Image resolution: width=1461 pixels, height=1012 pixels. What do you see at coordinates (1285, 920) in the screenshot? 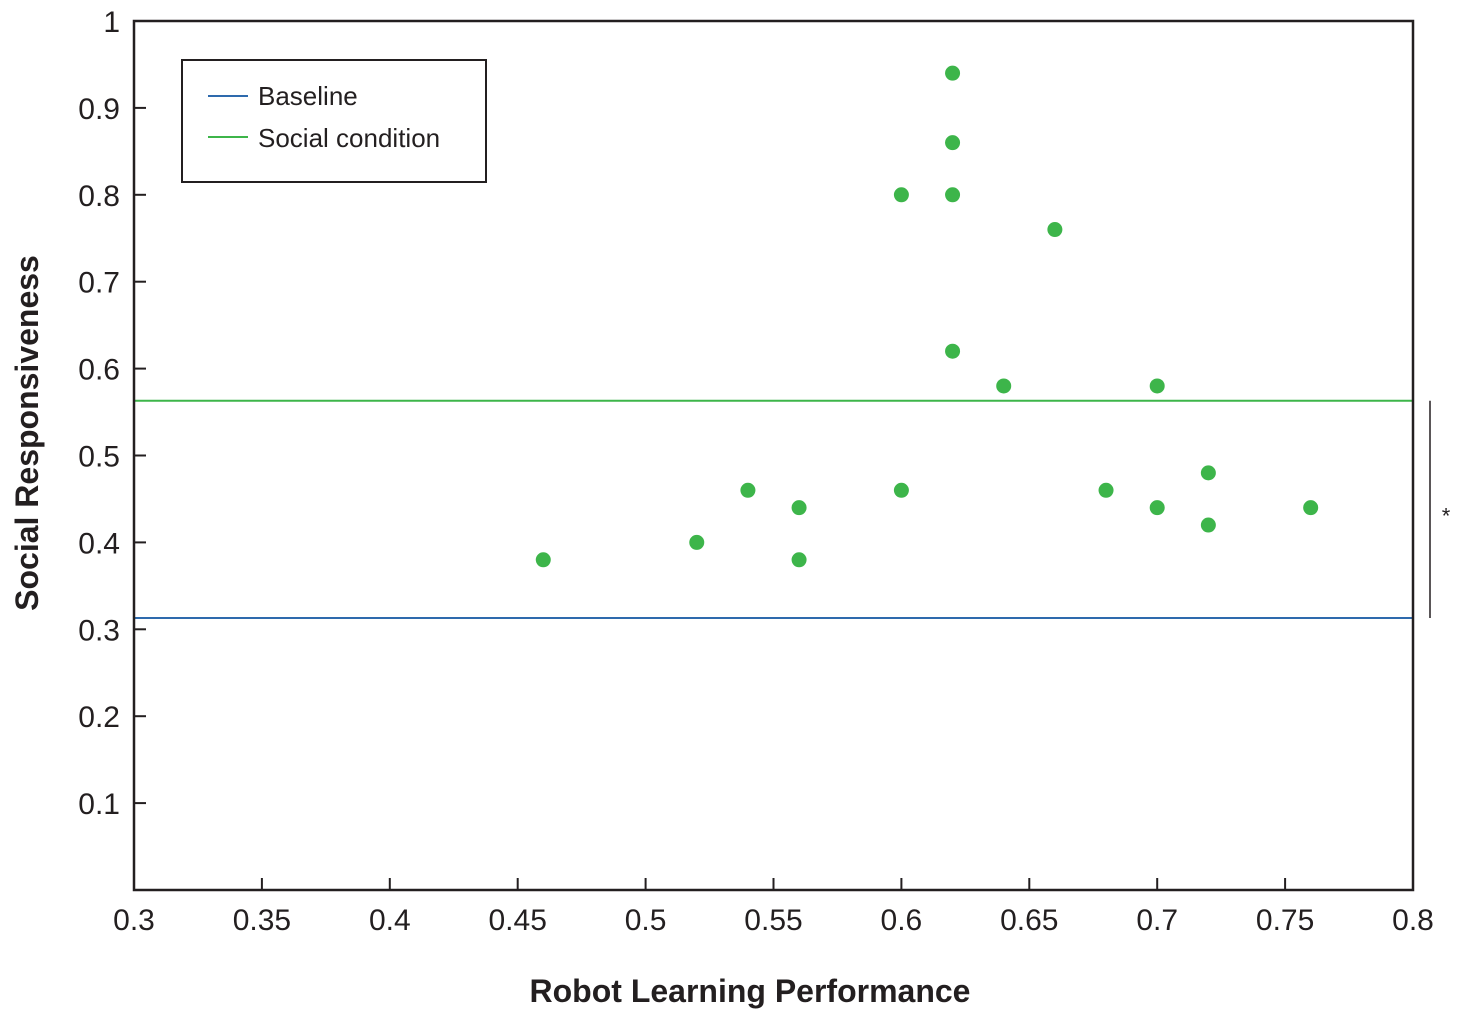
I see `x-tick-label: 0.75` at bounding box center [1285, 920].